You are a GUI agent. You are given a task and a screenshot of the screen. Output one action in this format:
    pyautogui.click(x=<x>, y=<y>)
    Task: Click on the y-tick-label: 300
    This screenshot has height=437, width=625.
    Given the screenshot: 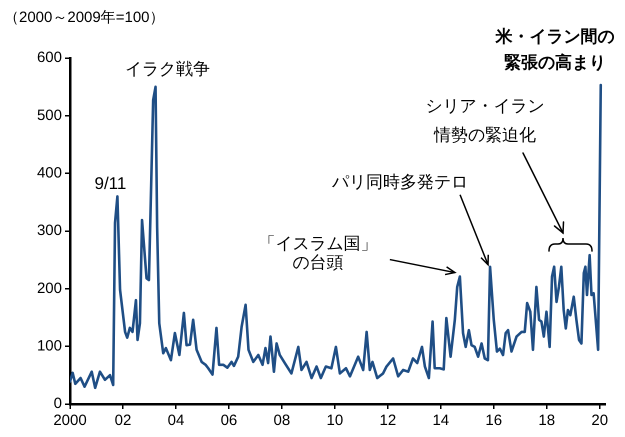 What is the action you would take?
    pyautogui.click(x=49, y=231)
    